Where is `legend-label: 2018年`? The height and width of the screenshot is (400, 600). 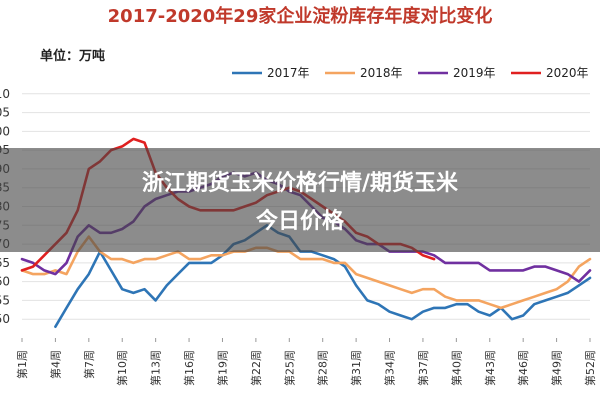 legend-label: 2018年 is located at coordinates (381, 73).